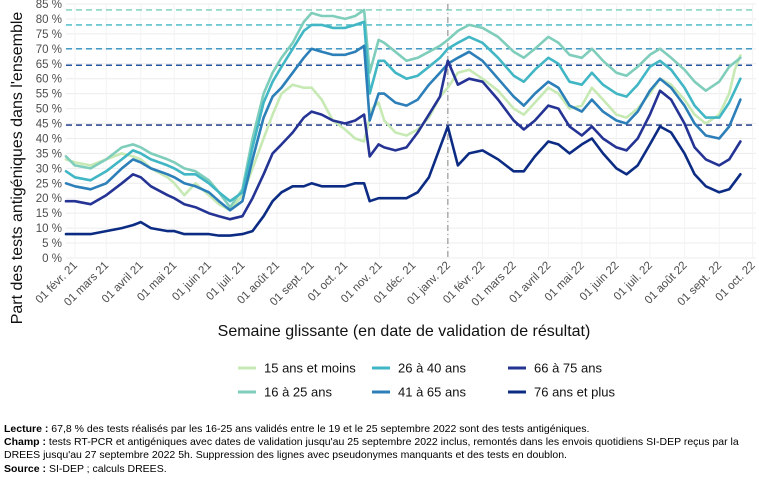 The height and width of the screenshot is (482, 759). What do you see at coordinates (380, 469) in the screenshot?
I see `note-source: Source : SI-DEP ; calculs DREES.` at bounding box center [380, 469].